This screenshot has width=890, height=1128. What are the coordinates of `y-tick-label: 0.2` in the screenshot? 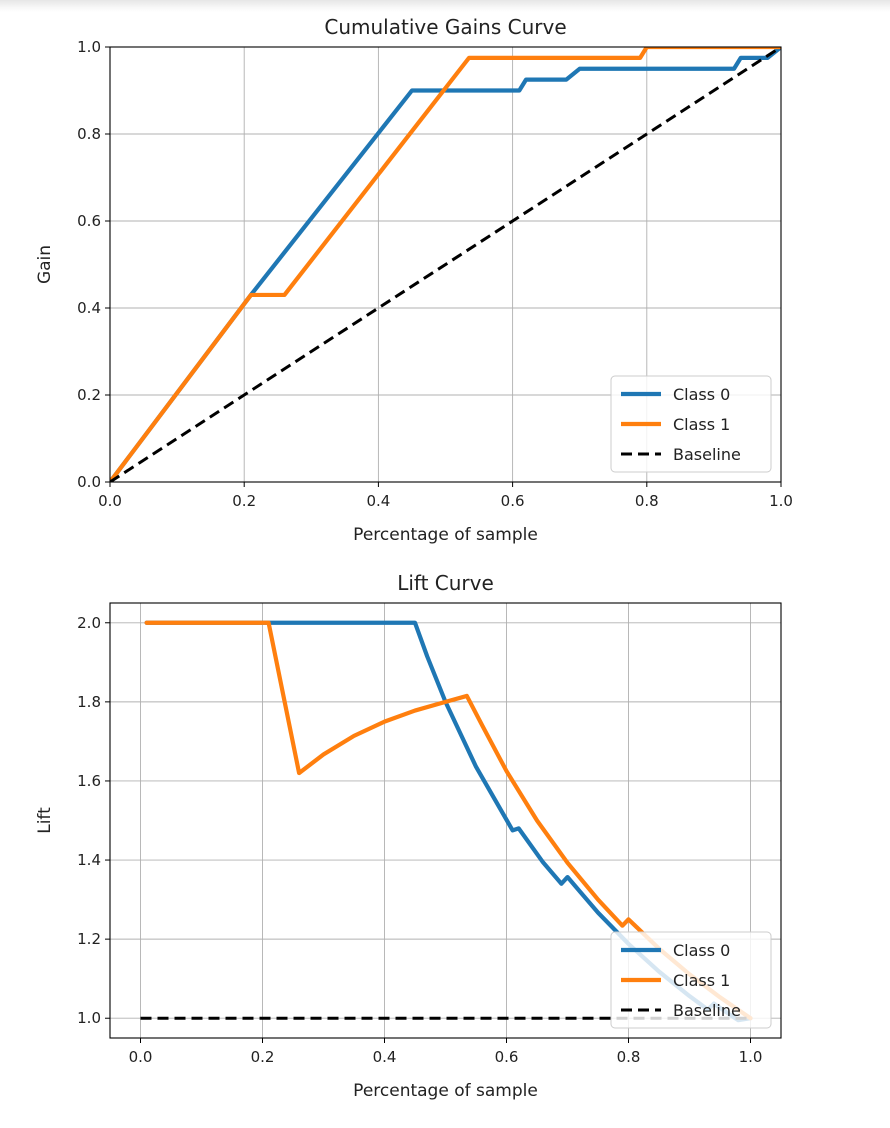 It's located at (89, 395).